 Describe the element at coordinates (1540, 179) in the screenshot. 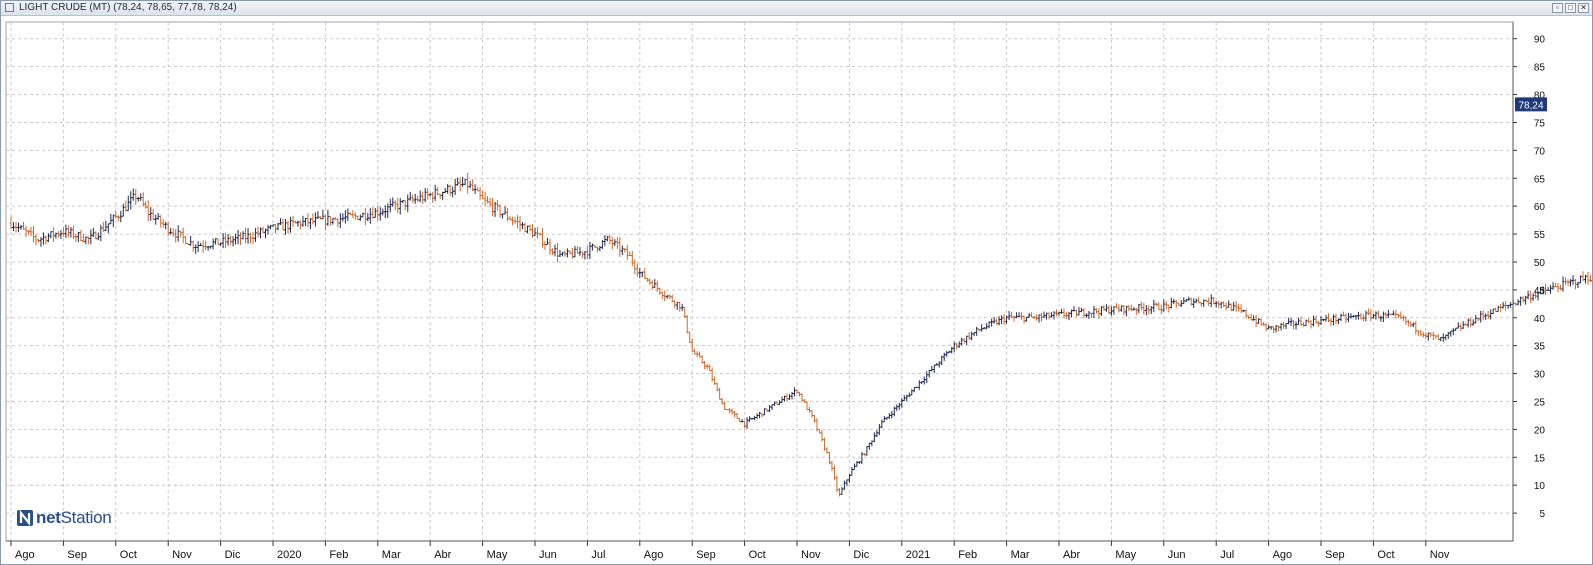

I see `y-tick-label: 65` at that location.